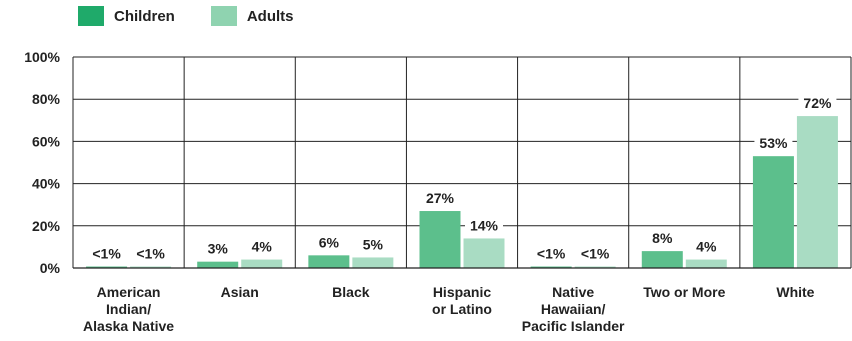  I want to click on x-tick-label: Two or More, so click(684, 292).